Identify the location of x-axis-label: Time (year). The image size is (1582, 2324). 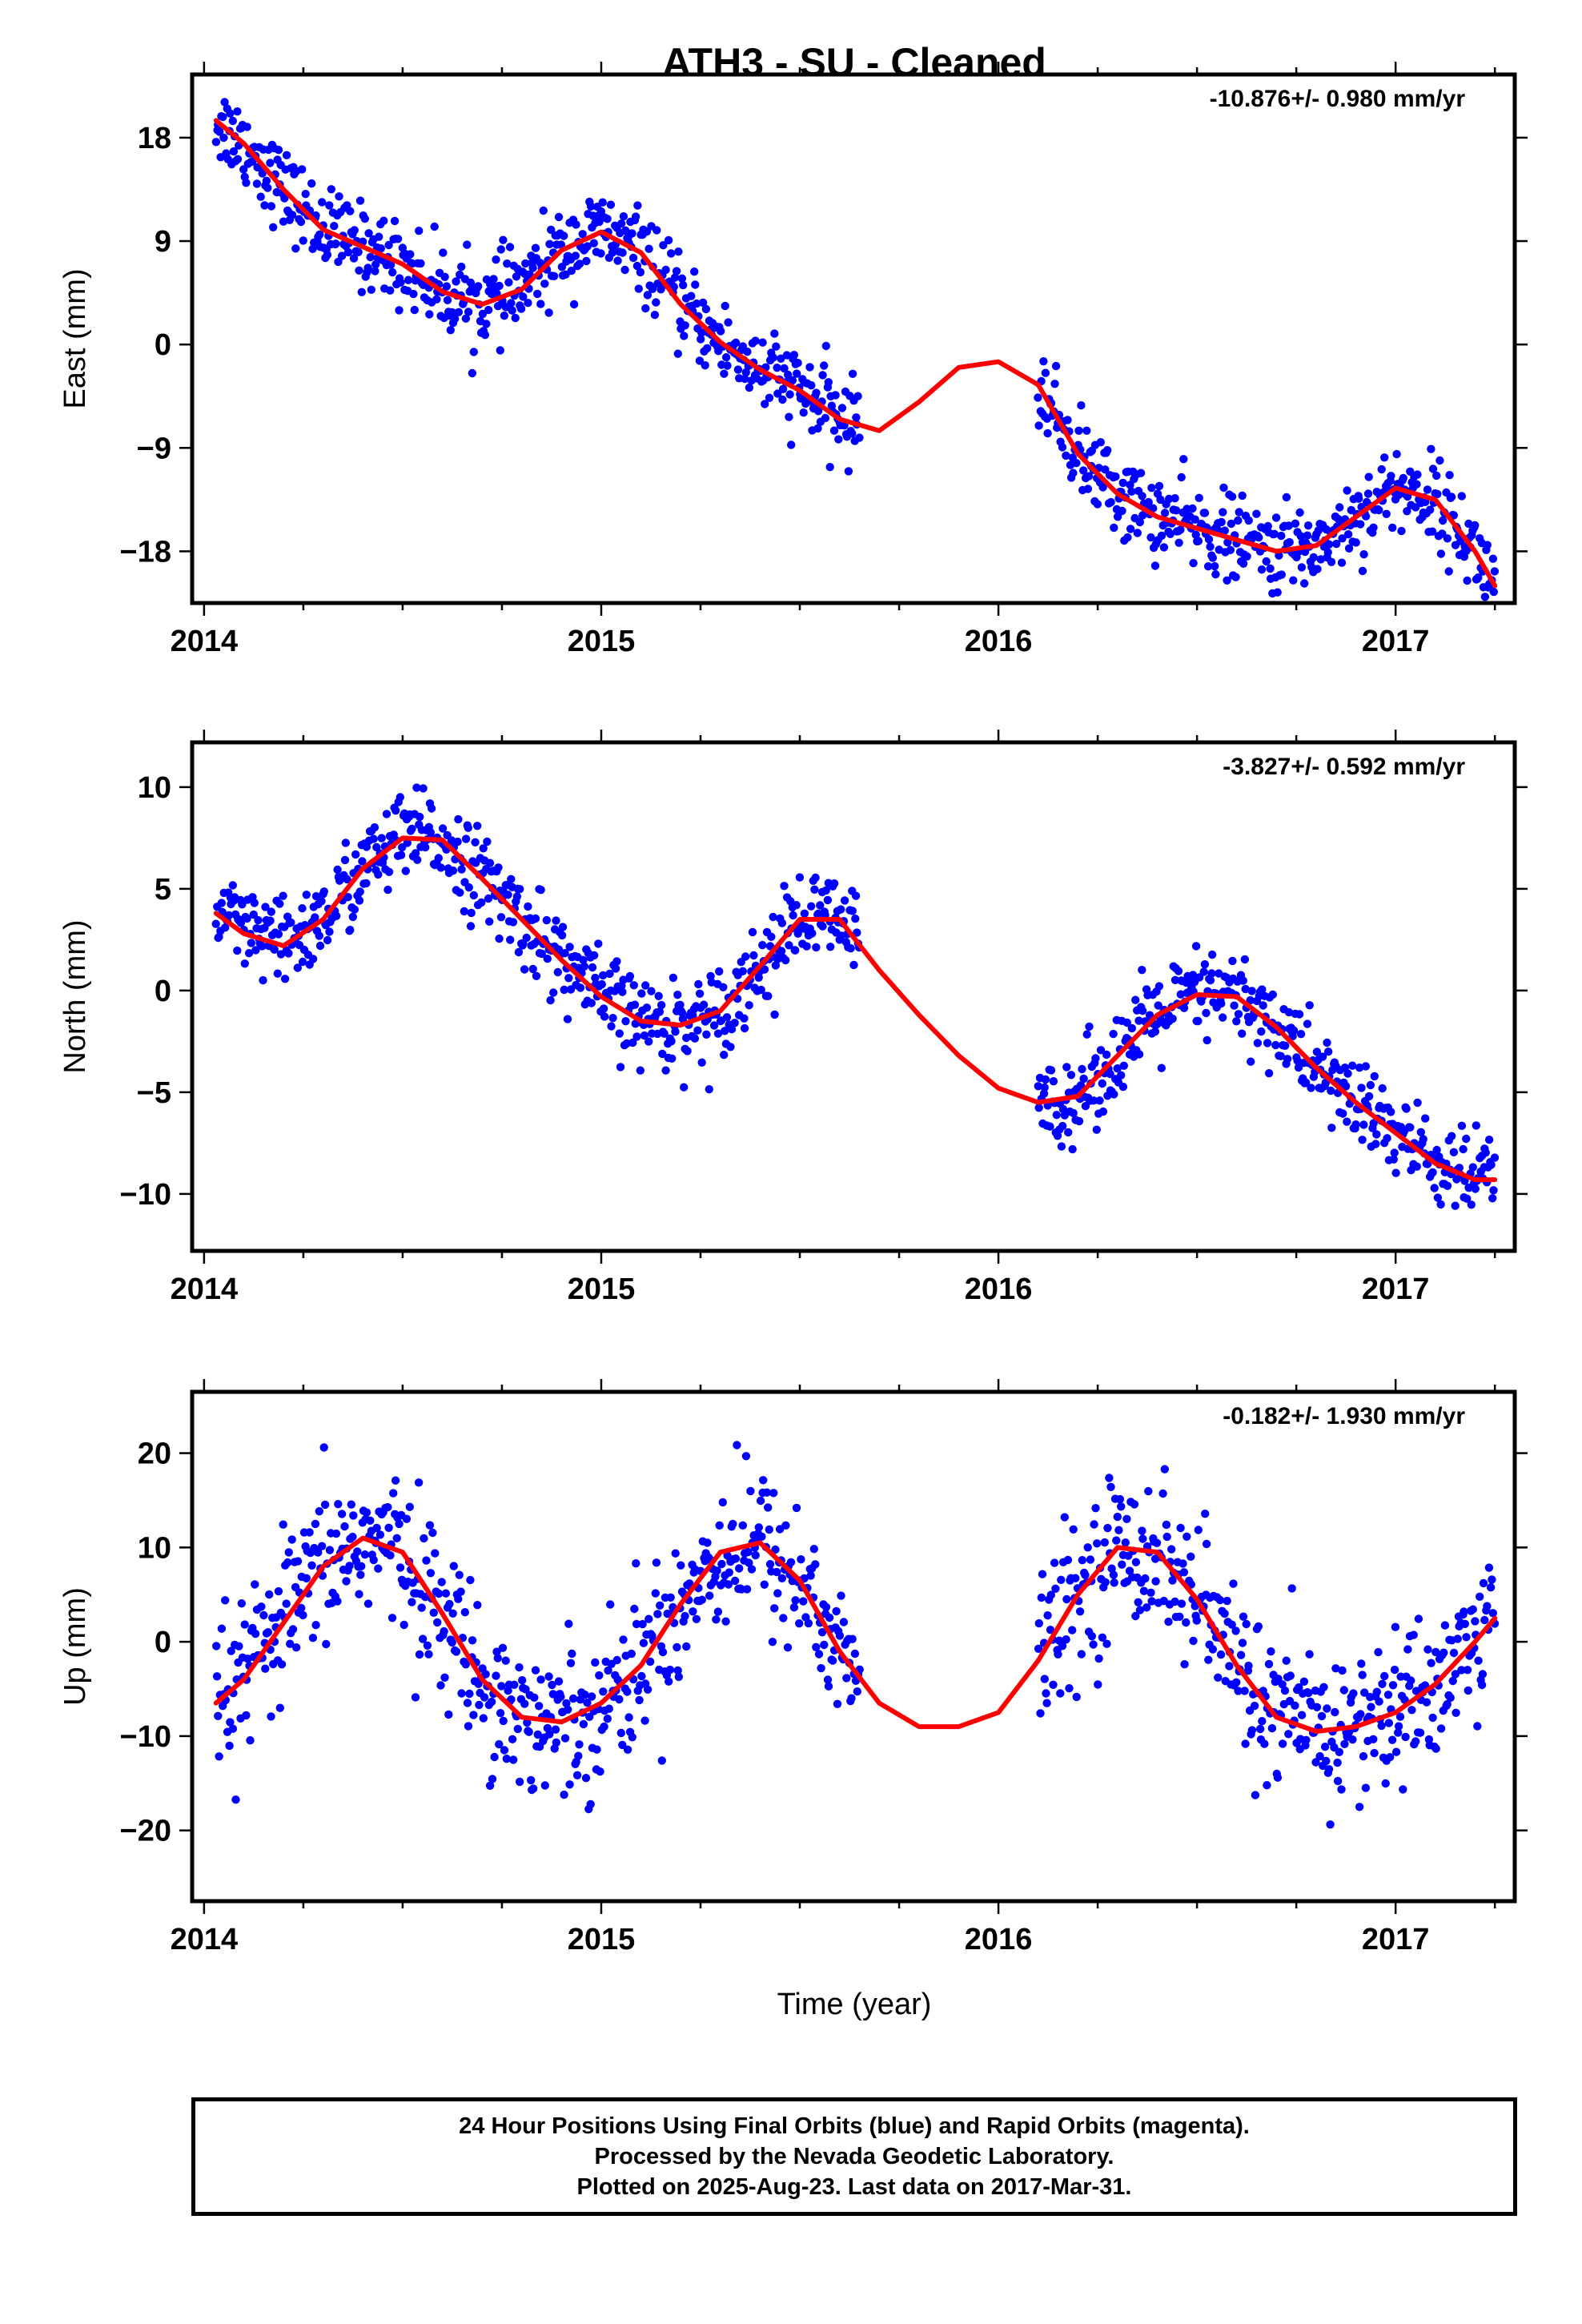
(854, 2005).